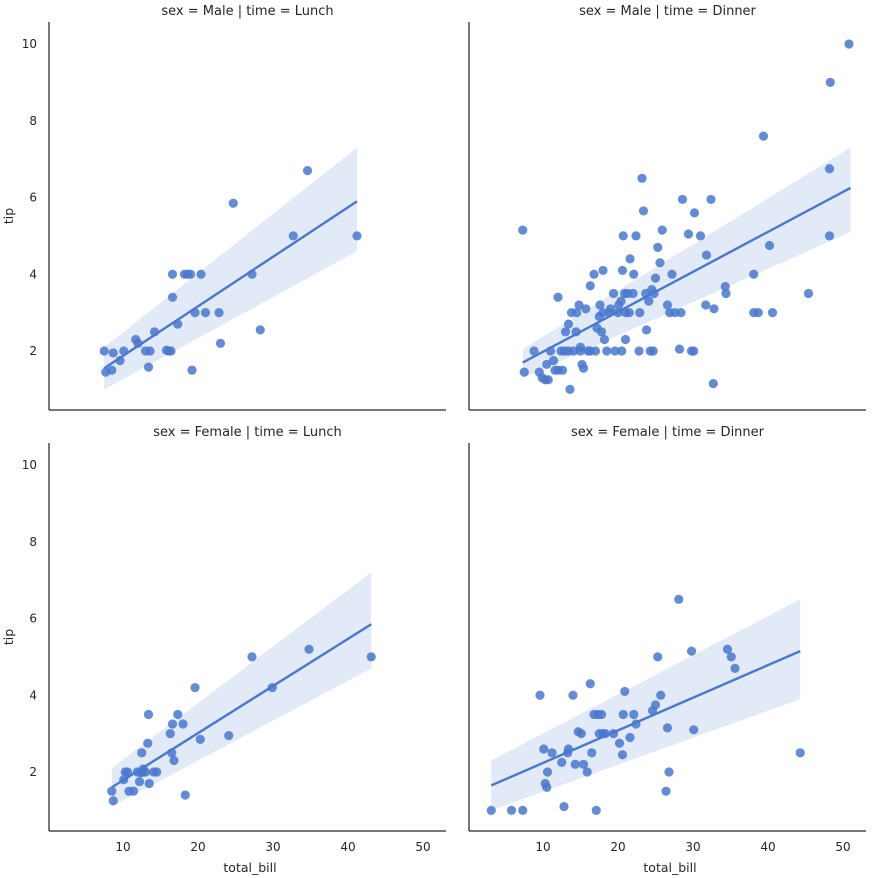 This screenshot has width=879, height=878. I want to click on facet-title: sex = Male | time = Dinner, so click(667, 11).